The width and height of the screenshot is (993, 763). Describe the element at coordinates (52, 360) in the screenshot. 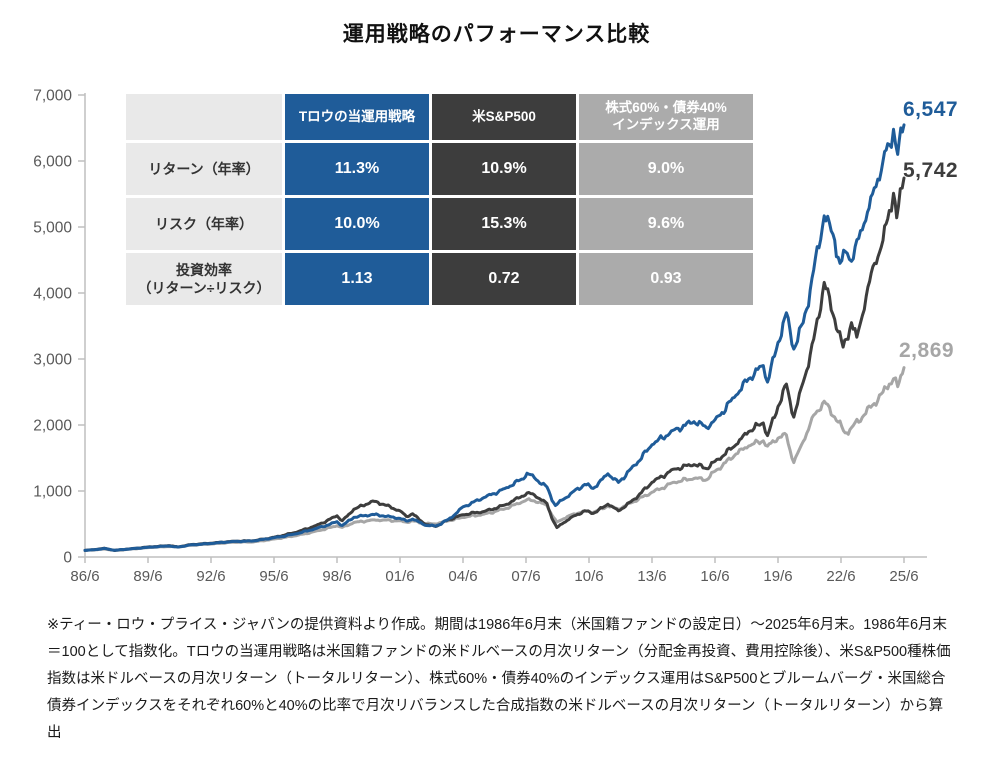

I see `y-axis-tick-label: 3,000` at that location.